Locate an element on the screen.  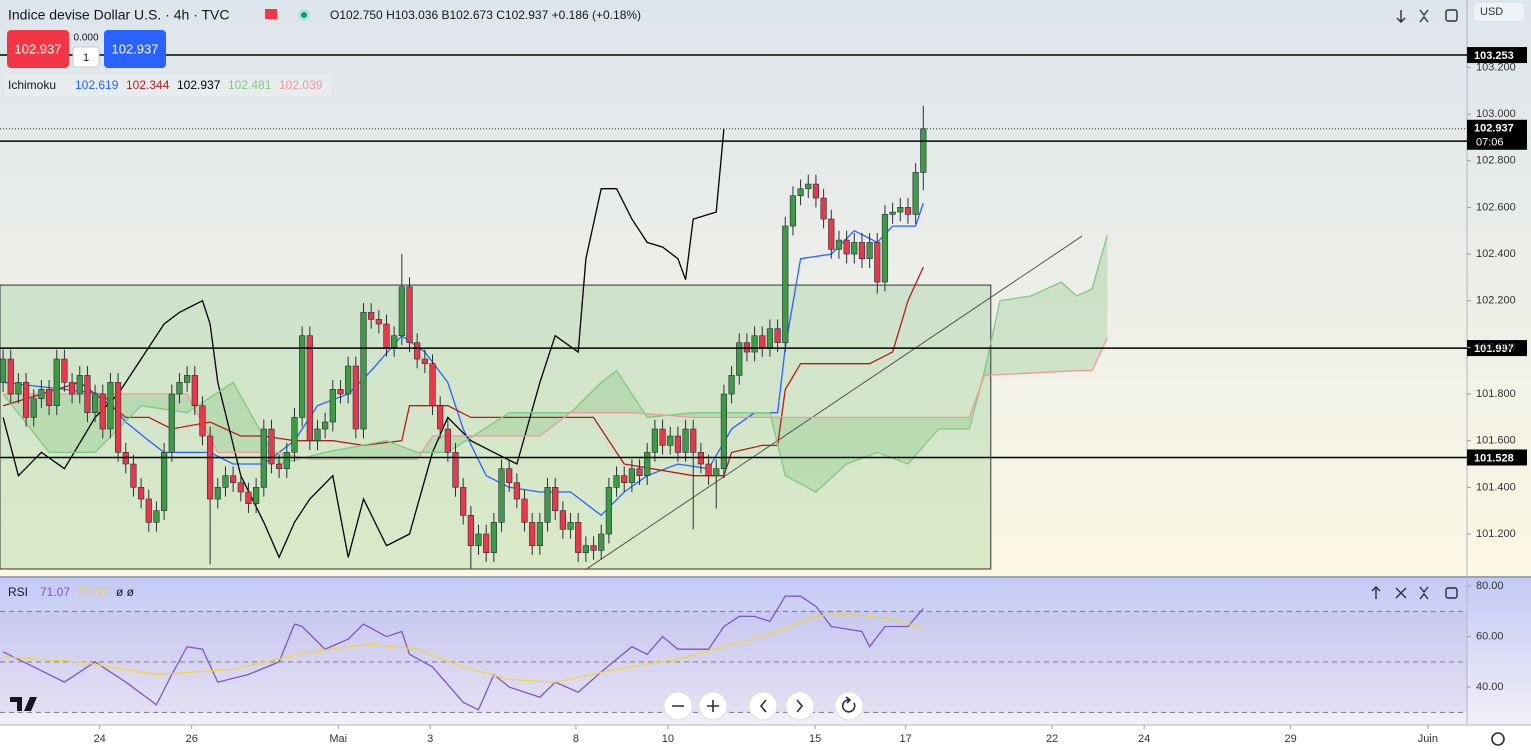
sell-button is located at coordinates (38, 49).